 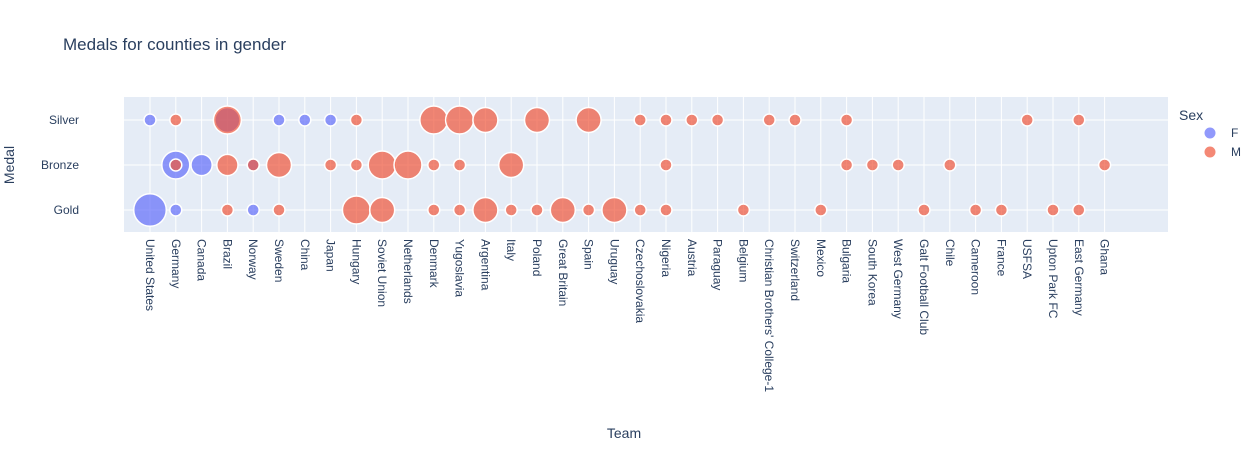 What do you see at coordinates (588, 120) in the screenshot?
I see `point-m-spain-silver` at bounding box center [588, 120].